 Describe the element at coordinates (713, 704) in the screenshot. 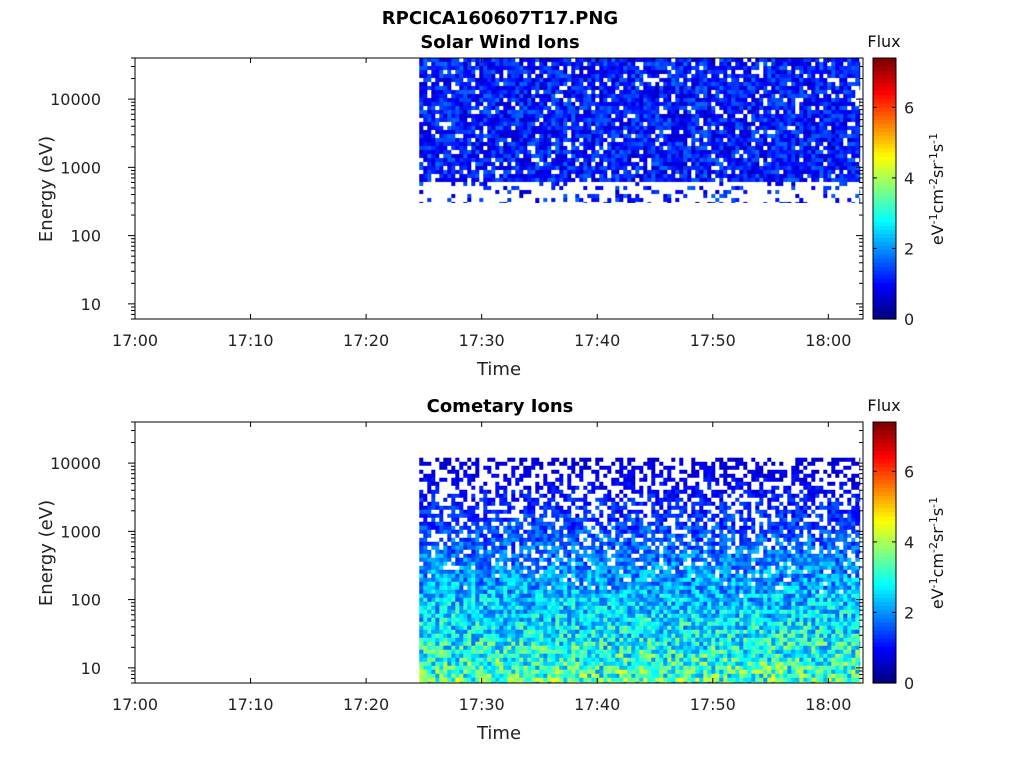

I see `x-tick-label: 17:50` at that location.